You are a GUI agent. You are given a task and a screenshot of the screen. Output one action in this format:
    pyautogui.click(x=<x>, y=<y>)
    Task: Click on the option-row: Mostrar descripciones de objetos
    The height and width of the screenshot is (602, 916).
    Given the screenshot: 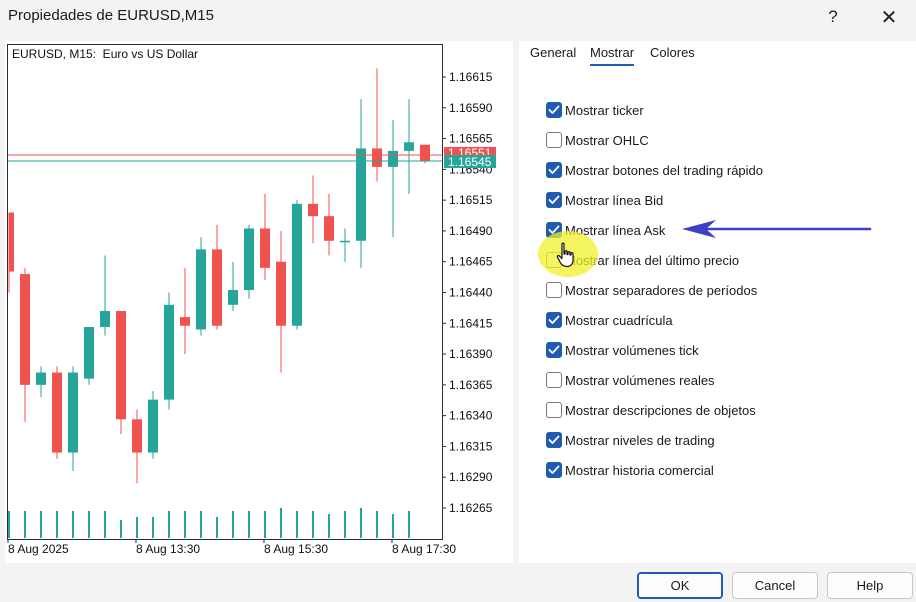 What is the action you would take?
    pyautogui.click(x=651, y=410)
    